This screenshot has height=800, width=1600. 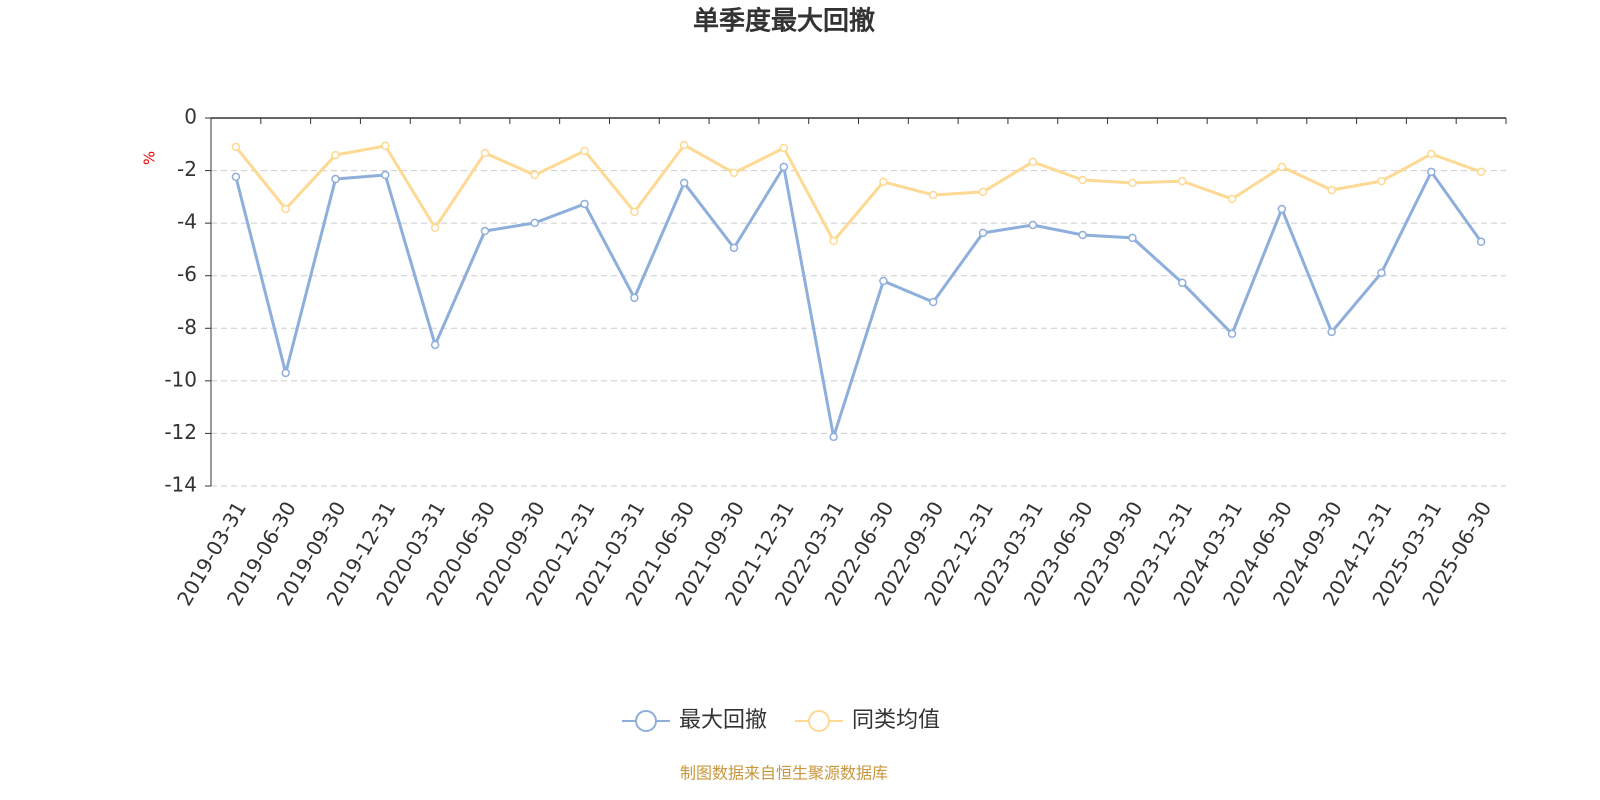 I want to click on legend-label: 同类均值, so click(x=896, y=720).